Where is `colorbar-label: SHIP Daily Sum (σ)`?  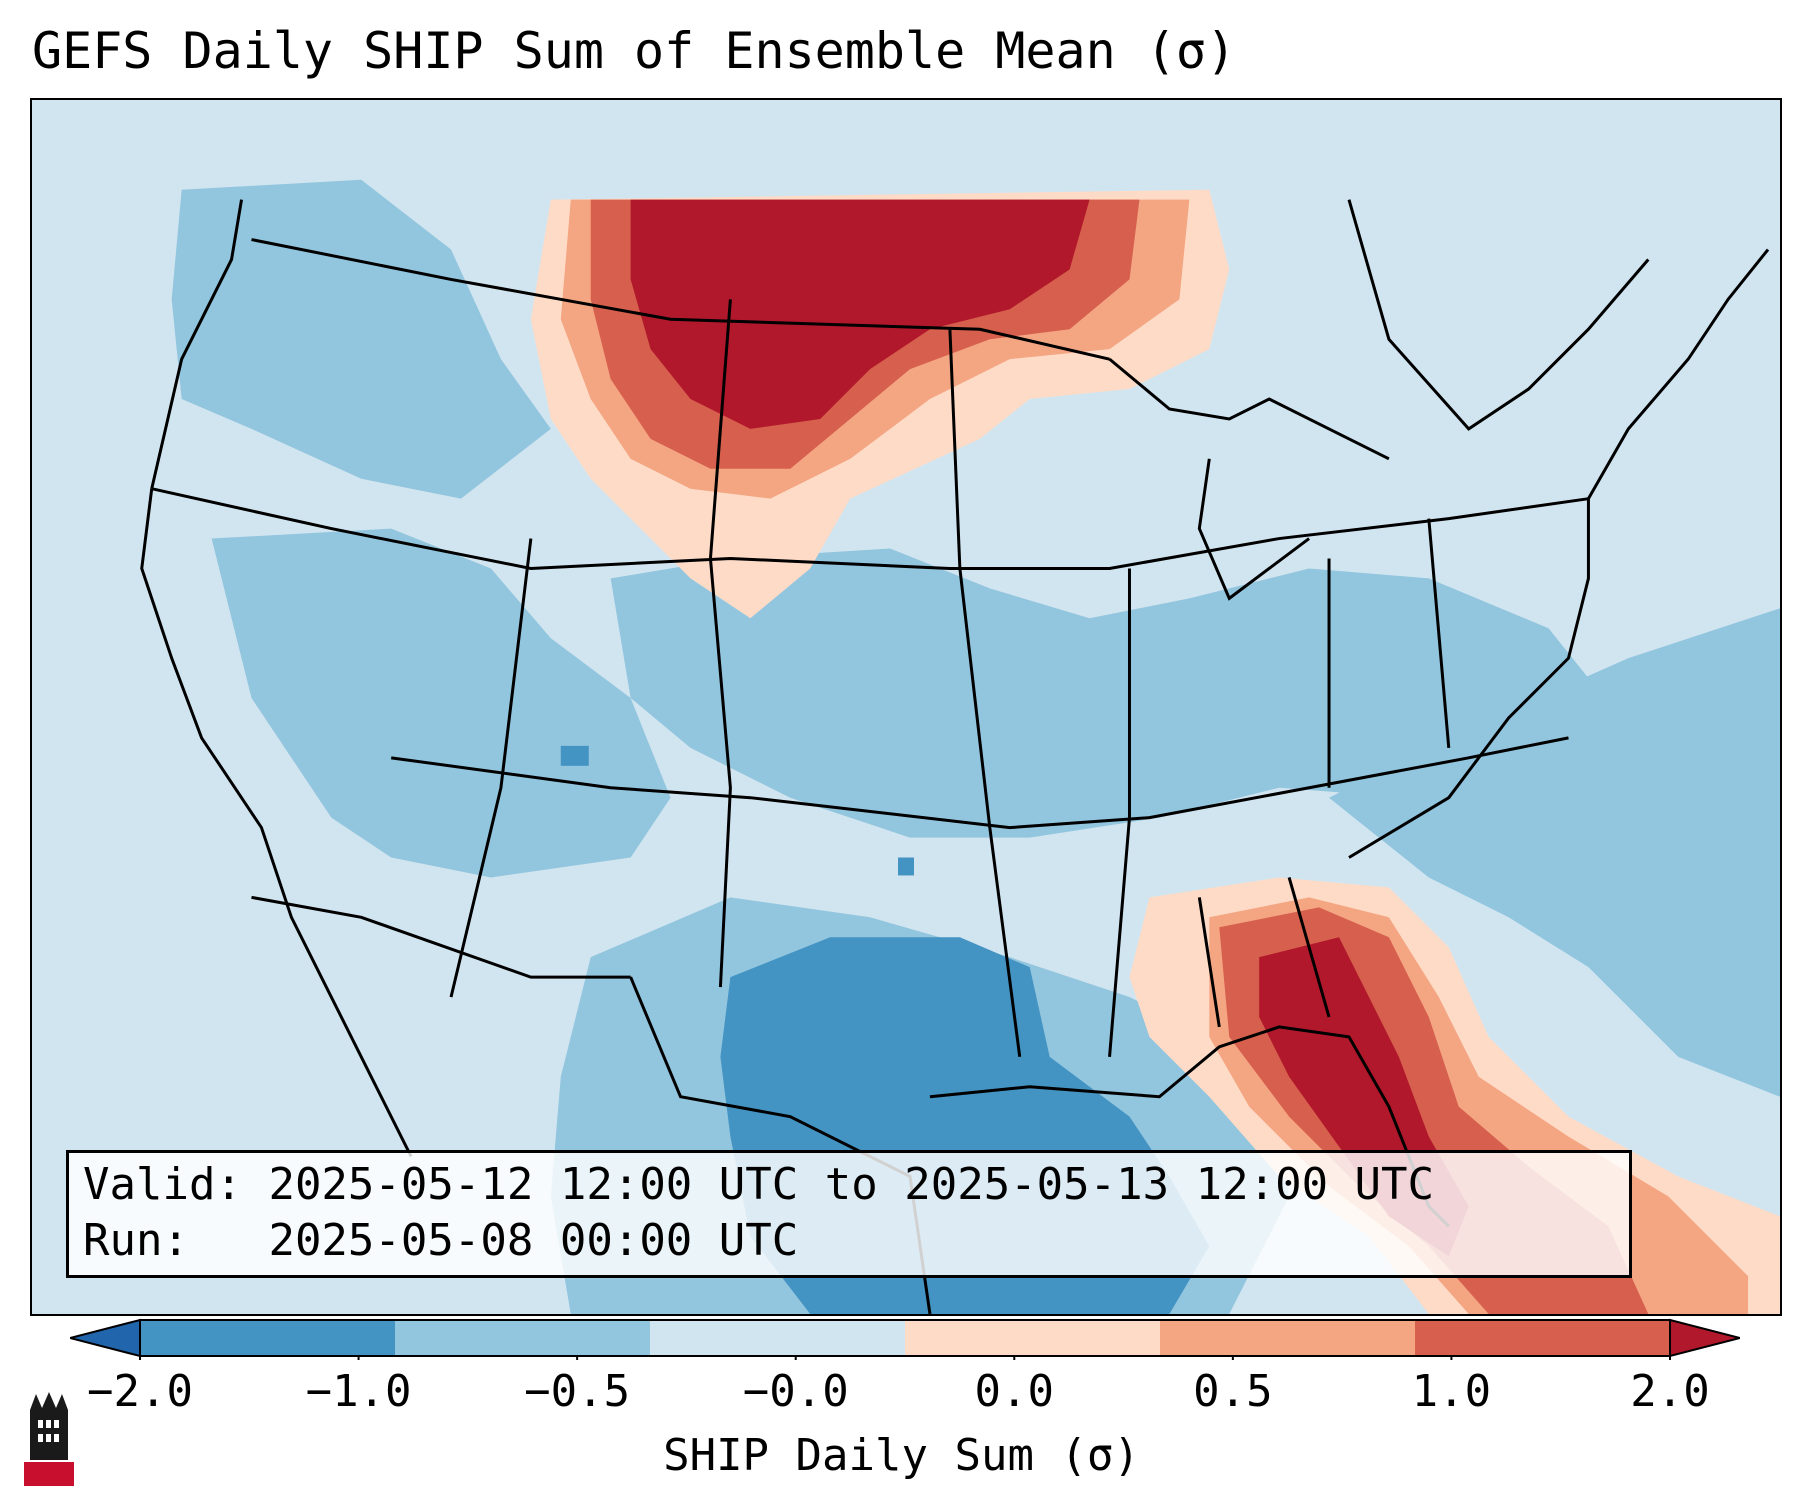 colorbar-label: SHIP Daily Sum (σ) is located at coordinates (901, 1455).